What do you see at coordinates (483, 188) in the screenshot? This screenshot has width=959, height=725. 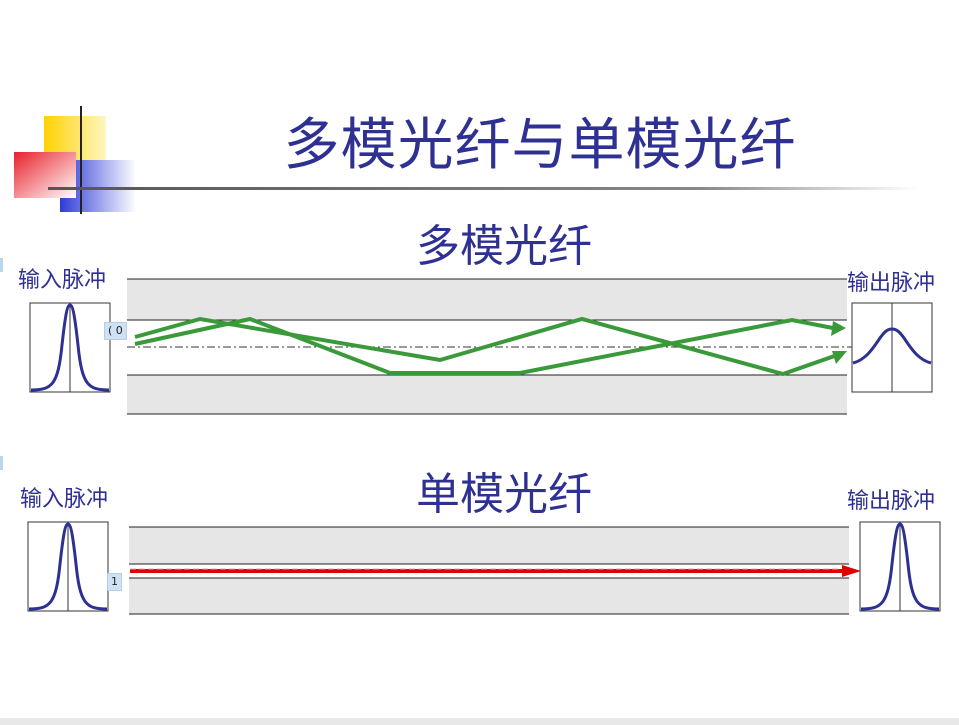 I see `title-underline` at bounding box center [483, 188].